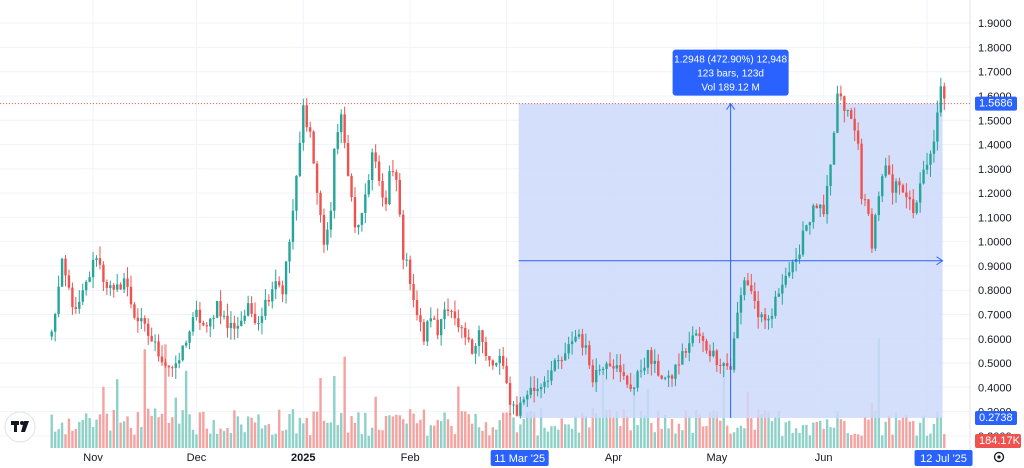 Image resolution: width=1024 pixels, height=468 pixels. I want to click on y-tick-label: 0.6000, so click(995, 340).